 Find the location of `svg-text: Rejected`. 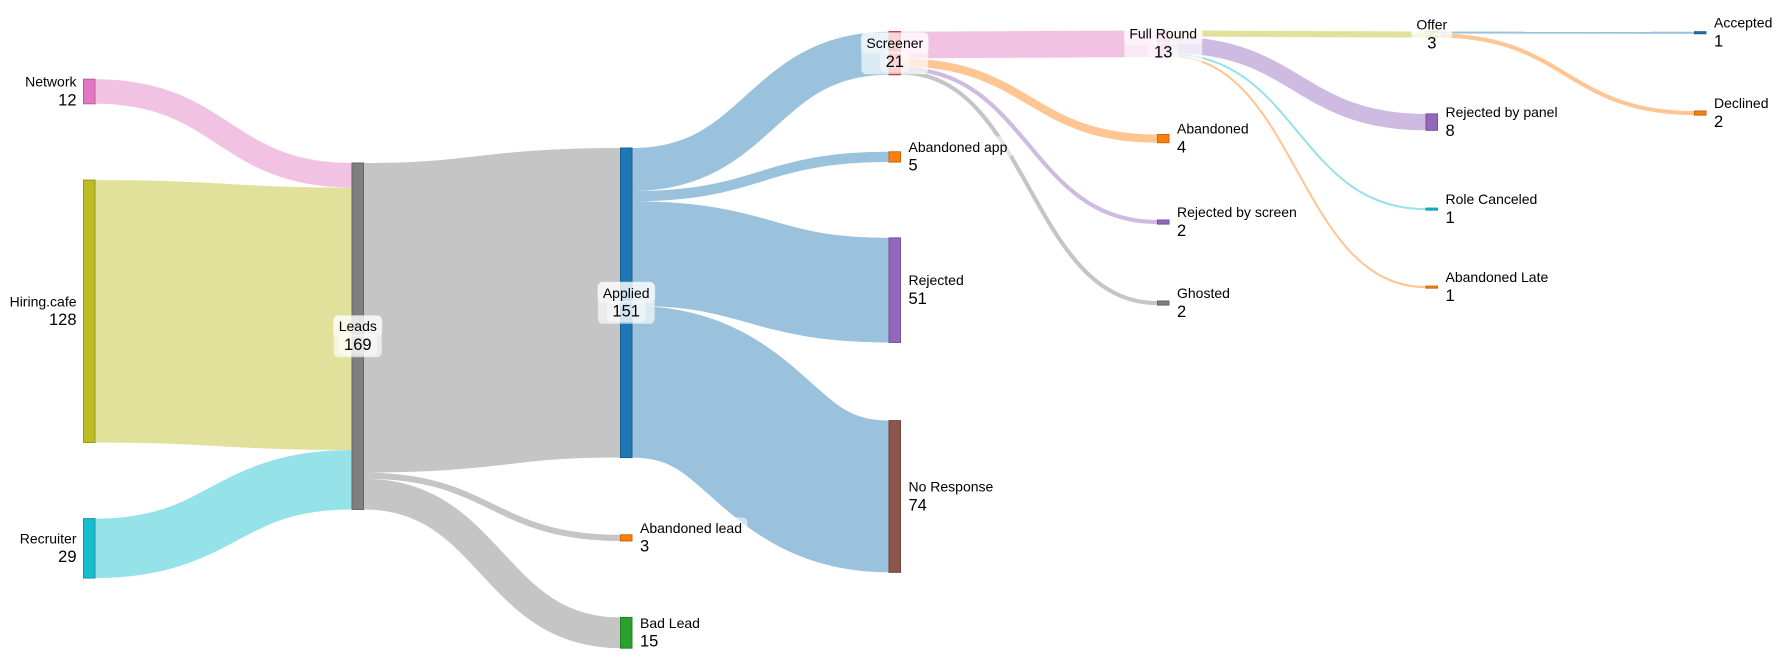

svg-text: Rejected is located at coordinates (936, 280).